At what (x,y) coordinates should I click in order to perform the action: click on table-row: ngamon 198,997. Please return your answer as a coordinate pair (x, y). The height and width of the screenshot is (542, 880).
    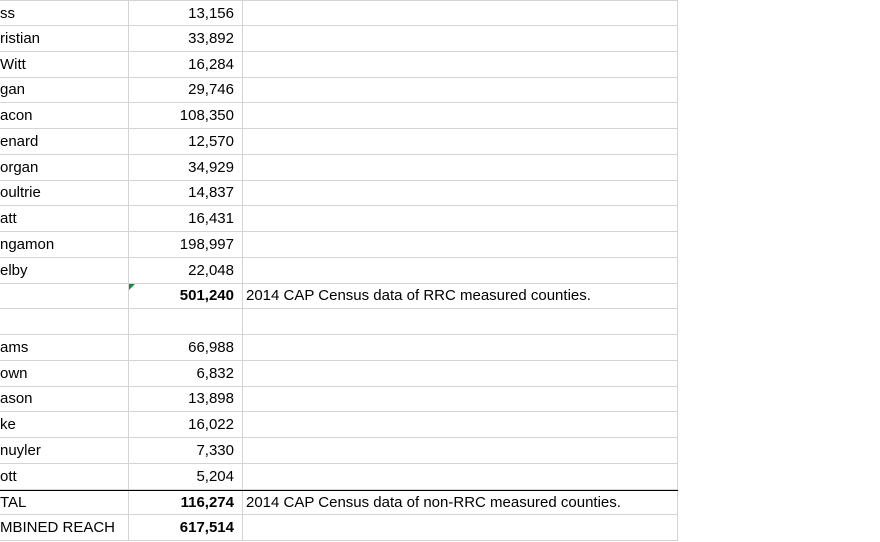
    Looking at the image, I should click on (339, 245).